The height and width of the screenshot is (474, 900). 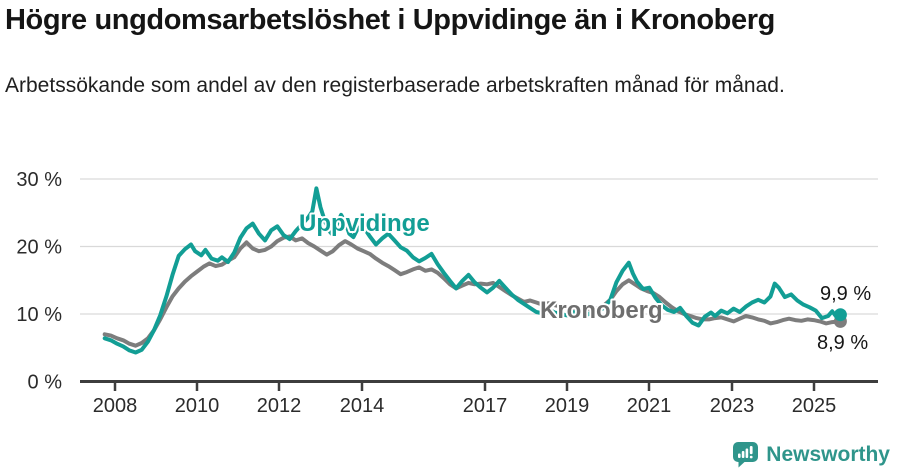 I want to click on x-tick-label: 2021, so click(x=649, y=406).